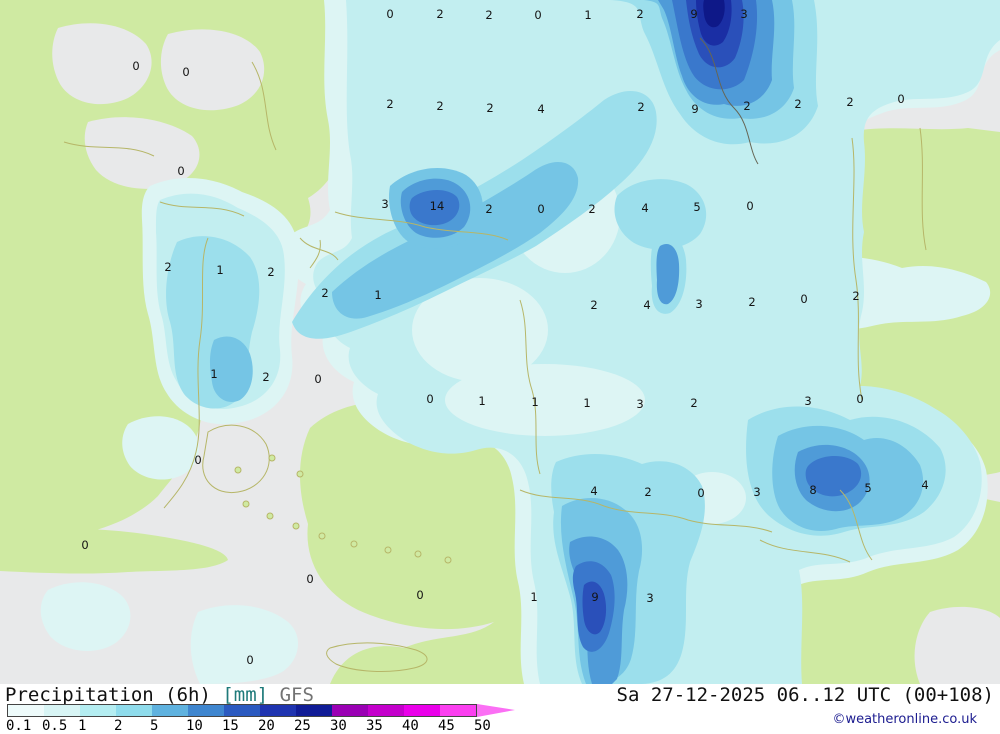 The image size is (1000, 734). What do you see at coordinates (374, 726) in the screenshot?
I see `scale-tick-label: 35` at bounding box center [374, 726].